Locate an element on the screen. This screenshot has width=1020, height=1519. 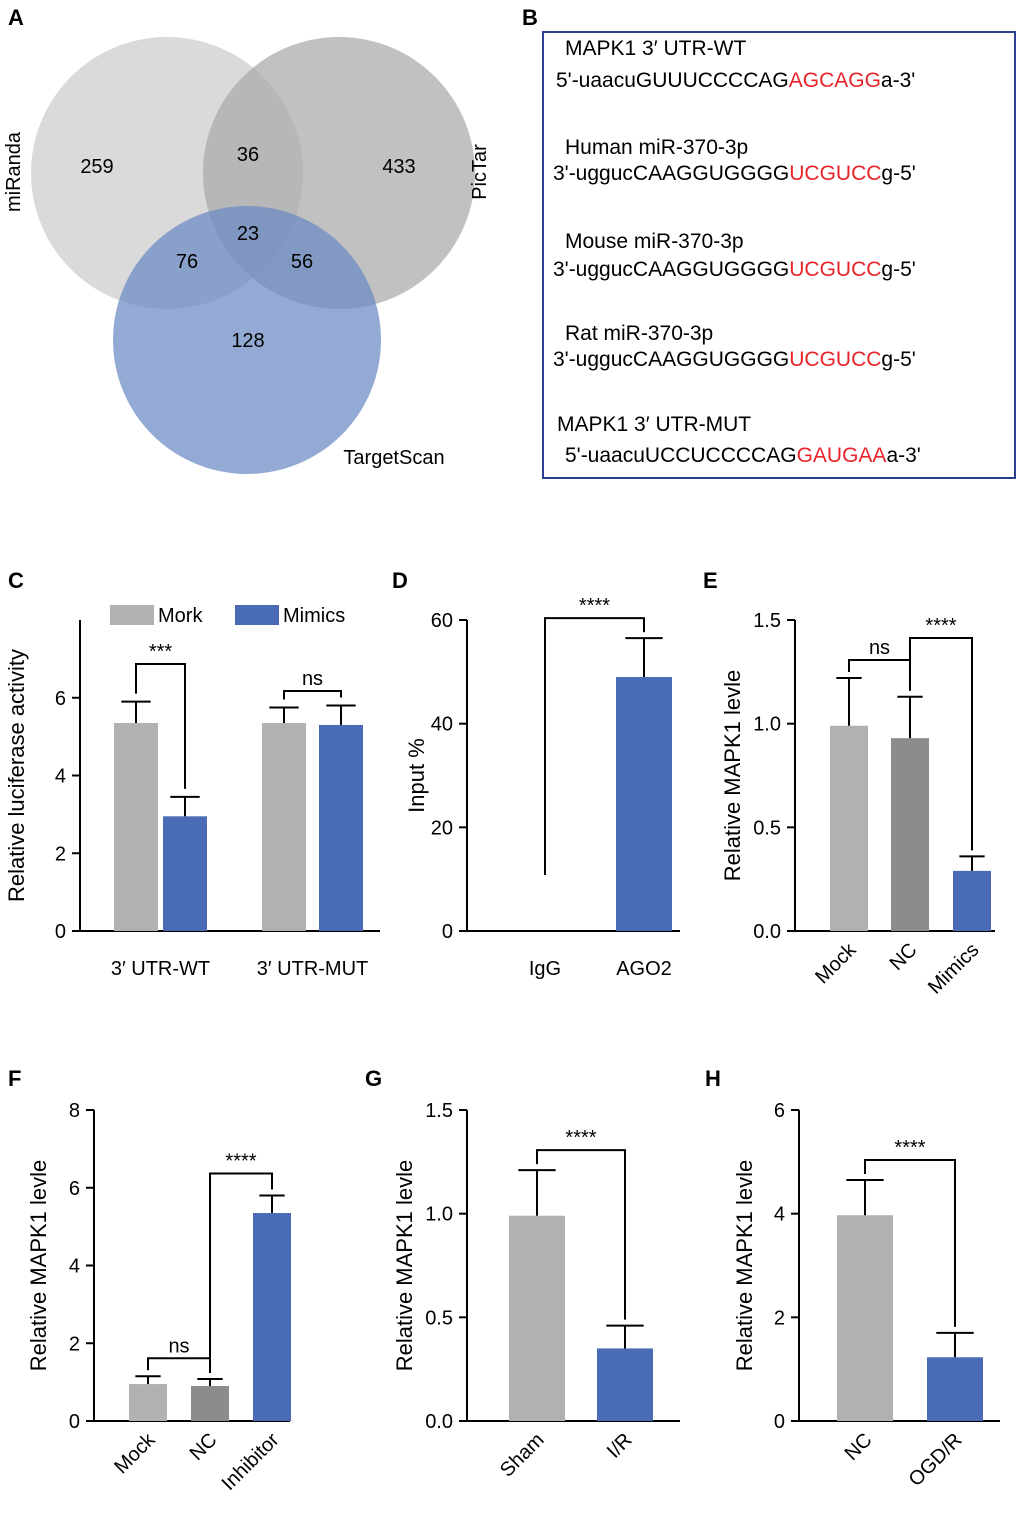
x-tick-label: 3′ UTR-MUT is located at coordinates (313, 969).